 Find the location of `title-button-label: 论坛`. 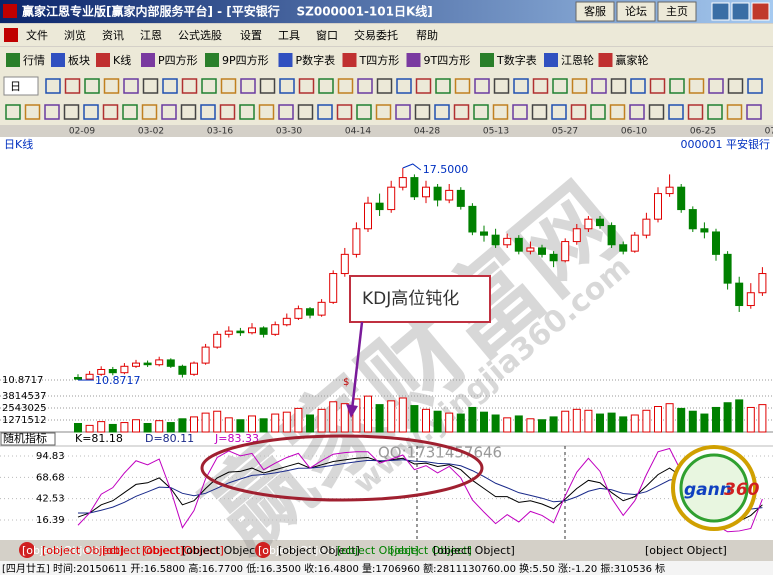

title-button-label: 论坛 is located at coordinates (636, 11).